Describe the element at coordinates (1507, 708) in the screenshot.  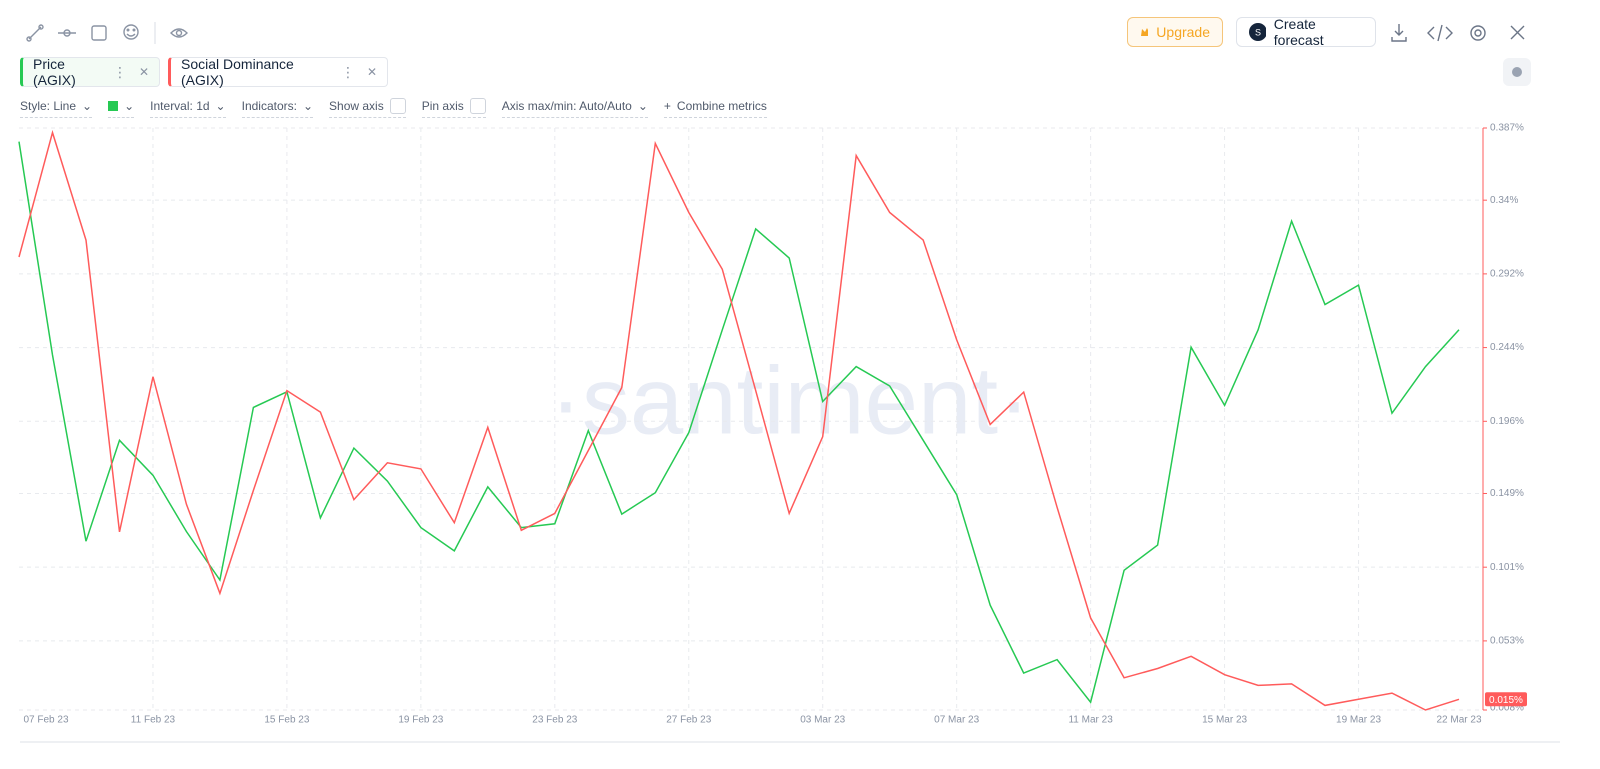
I see `y-tick-label: 0.008%` at that location.